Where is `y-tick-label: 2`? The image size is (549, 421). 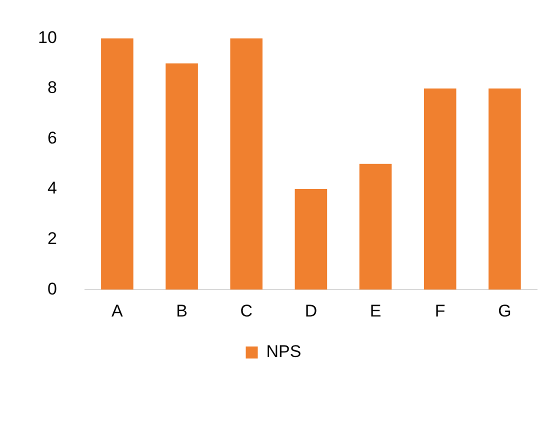 y-tick-label: 2 is located at coordinates (52, 238).